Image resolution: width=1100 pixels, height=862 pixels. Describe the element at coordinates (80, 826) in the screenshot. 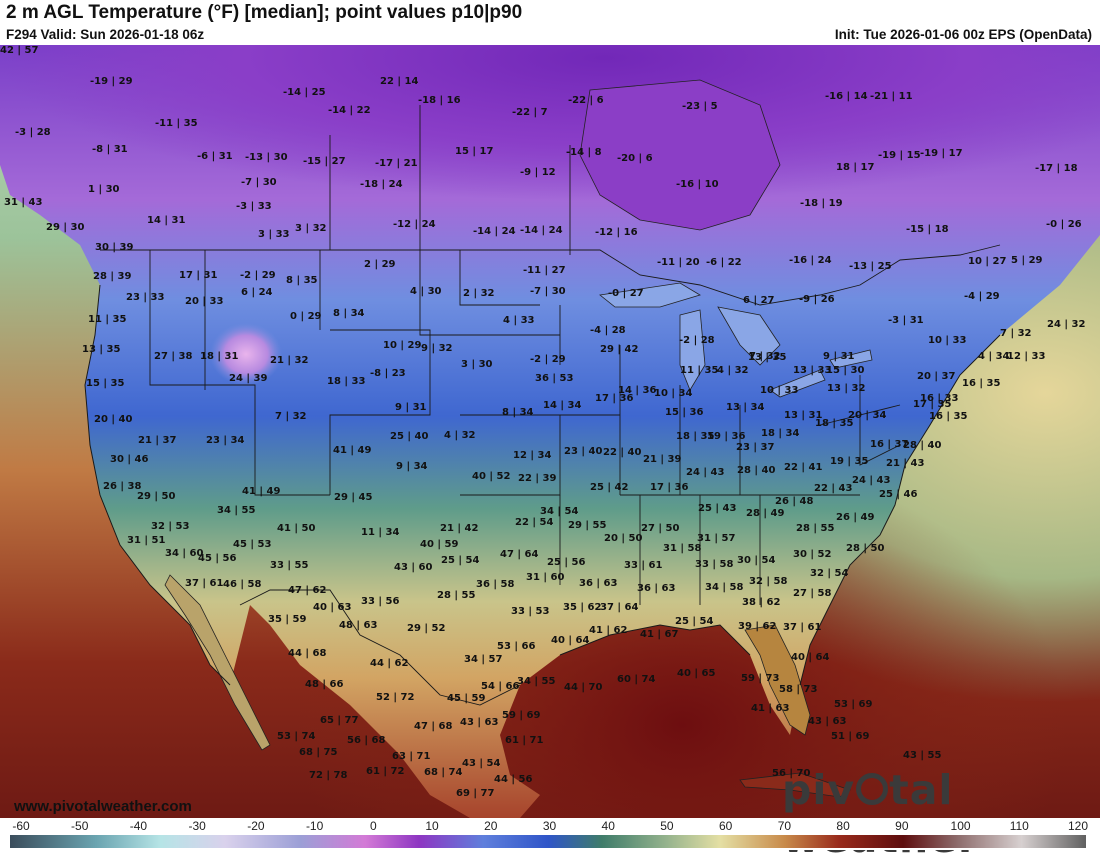

I see `color-scale-tick: -50` at that location.